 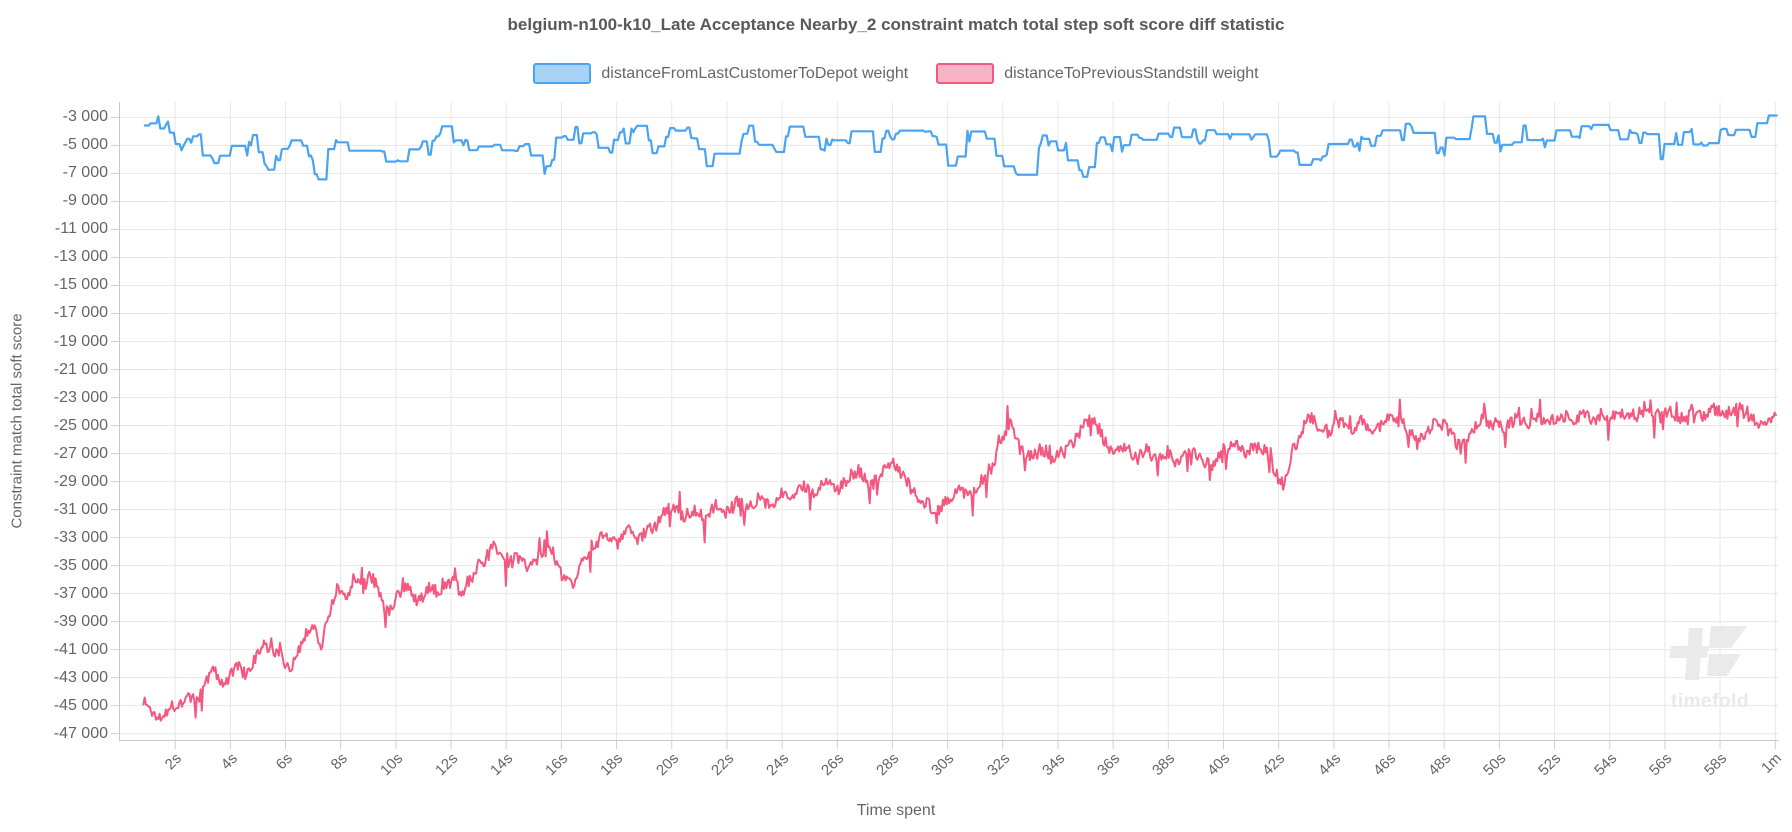 What do you see at coordinates (85, 201) in the screenshot?
I see `y-tick-label: -9 000` at bounding box center [85, 201].